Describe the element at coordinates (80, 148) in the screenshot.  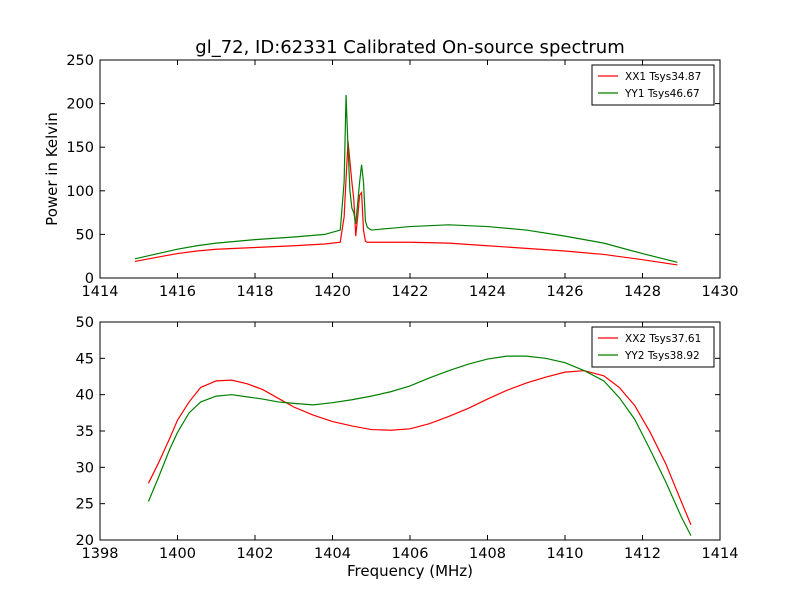
I see `top-y-tick-label: 150` at that location.